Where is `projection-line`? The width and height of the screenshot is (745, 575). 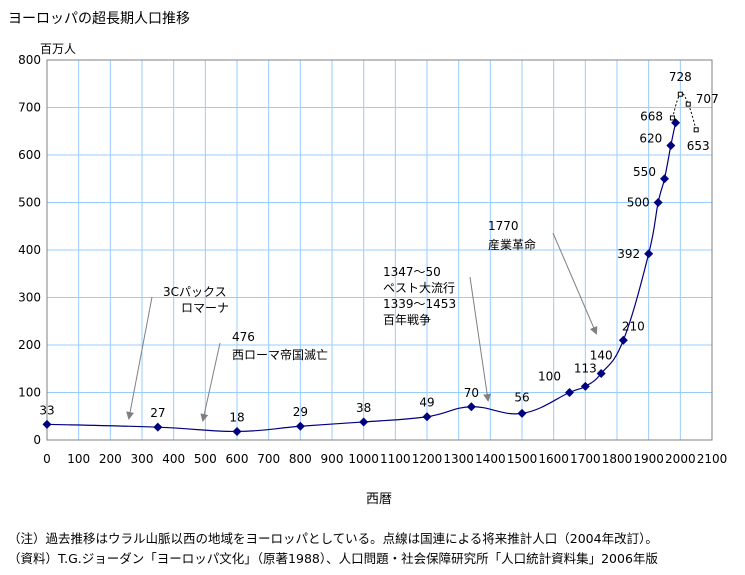
projection-line is located at coordinates (684, 111).